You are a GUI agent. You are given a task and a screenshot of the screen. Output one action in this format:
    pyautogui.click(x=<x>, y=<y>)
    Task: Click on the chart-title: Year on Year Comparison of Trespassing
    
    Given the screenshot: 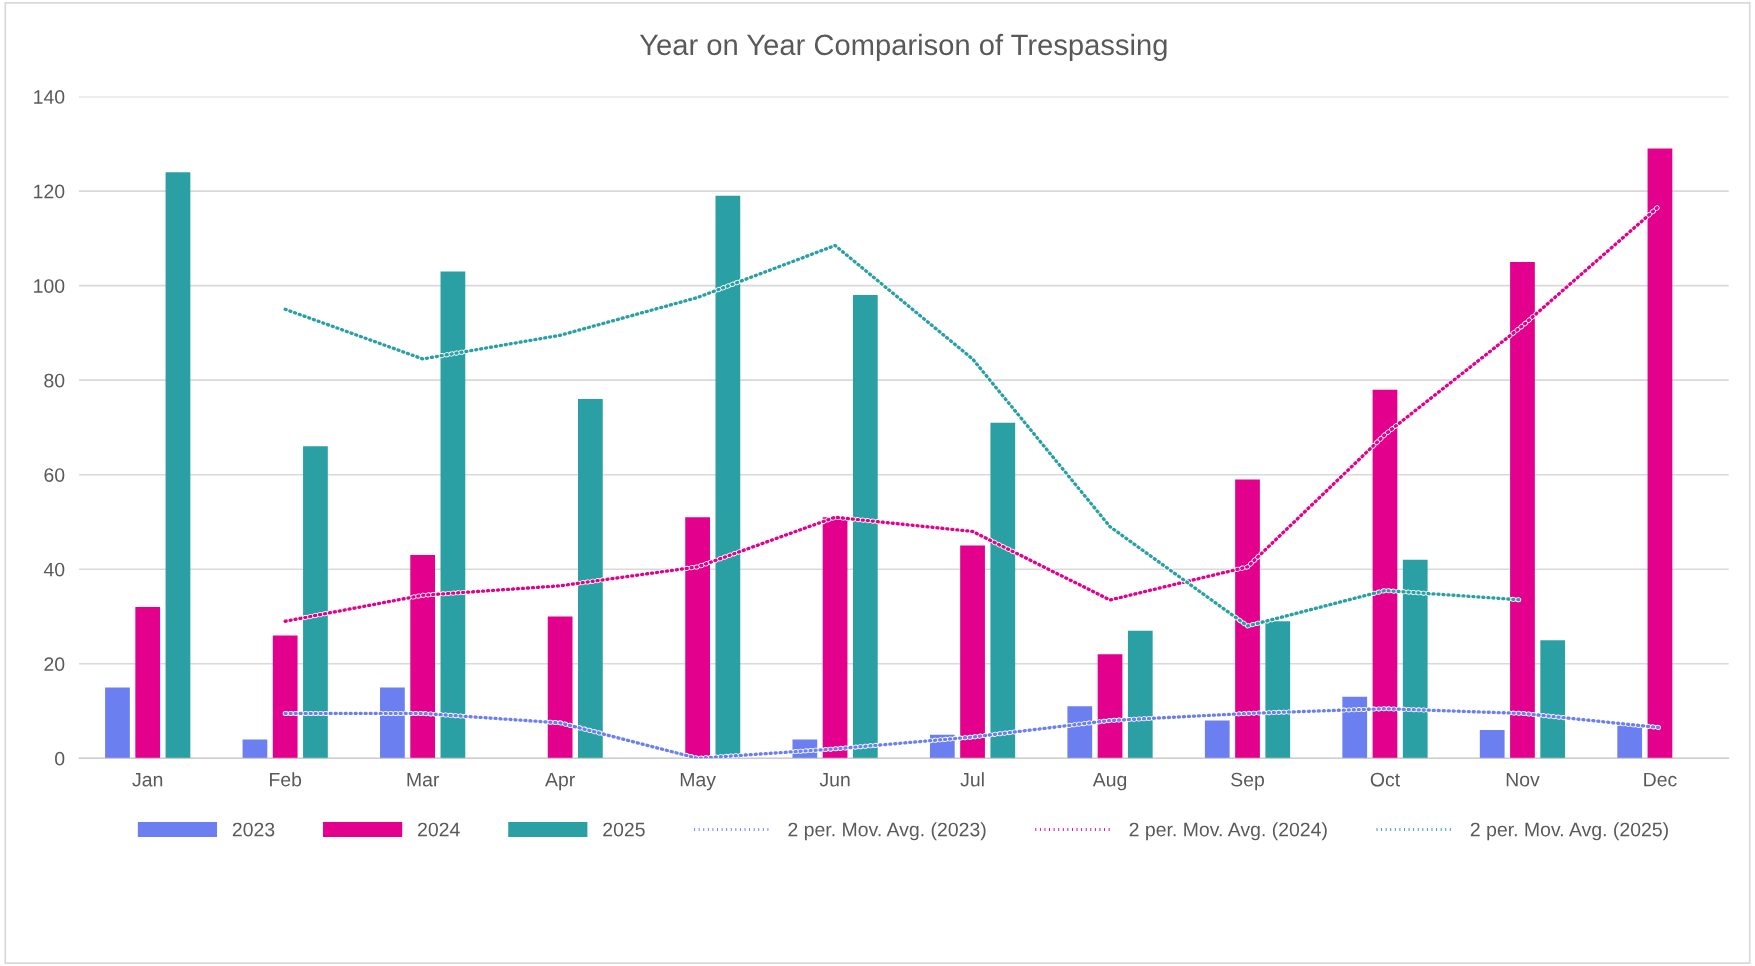 What is the action you would take?
    pyautogui.click(x=903, y=47)
    